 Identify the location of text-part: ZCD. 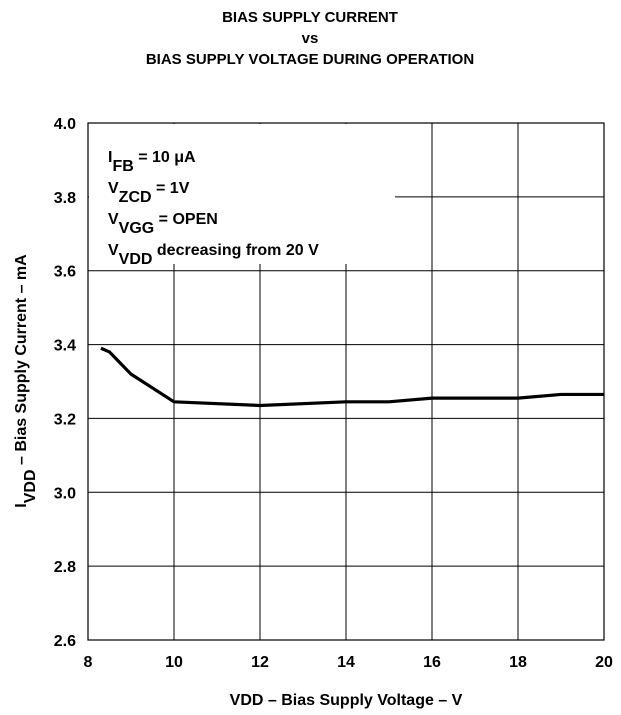
(135, 197).